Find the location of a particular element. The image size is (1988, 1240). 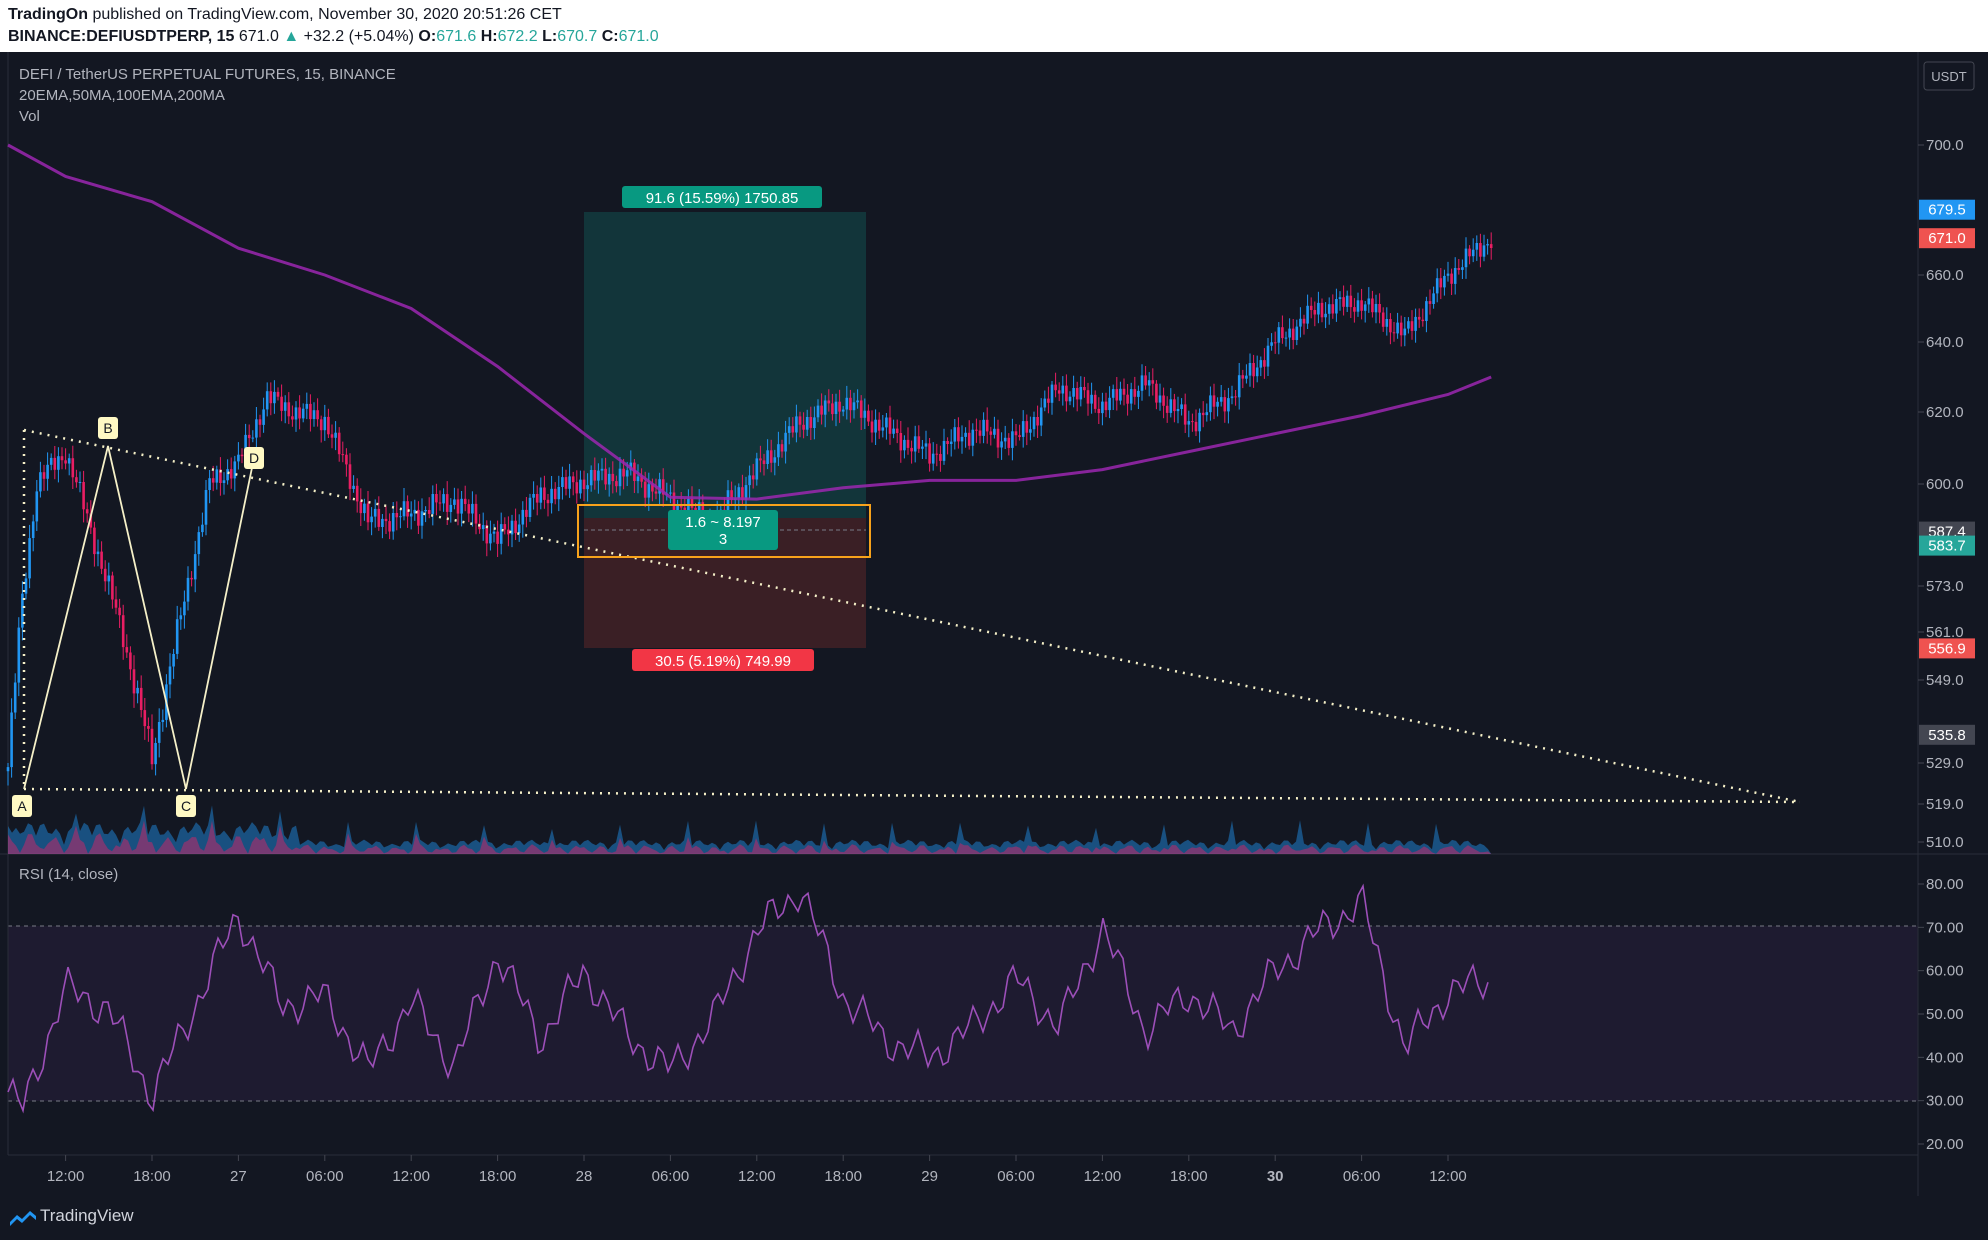

study-legend-ma: 20EMA,50MA,100EMA,200MA is located at coordinates (122, 95).